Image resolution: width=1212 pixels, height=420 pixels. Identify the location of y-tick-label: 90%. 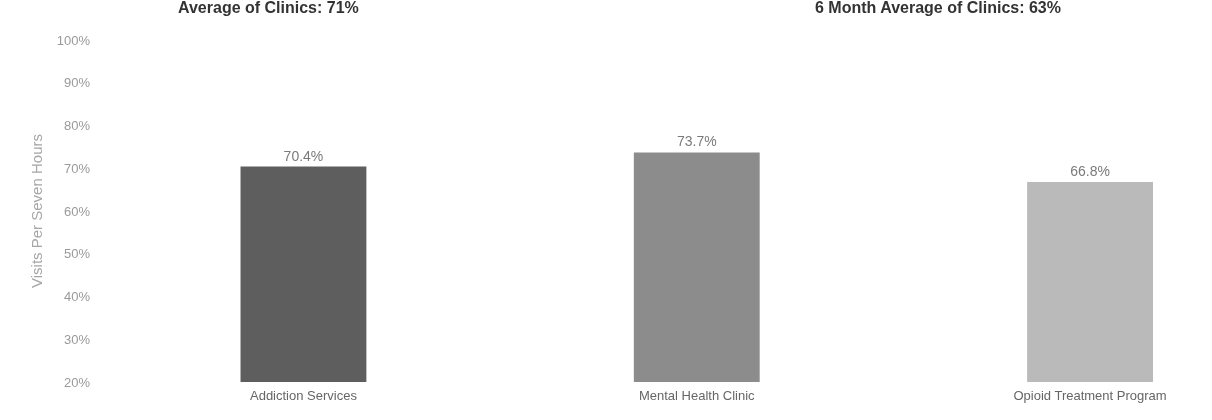
(77, 83).